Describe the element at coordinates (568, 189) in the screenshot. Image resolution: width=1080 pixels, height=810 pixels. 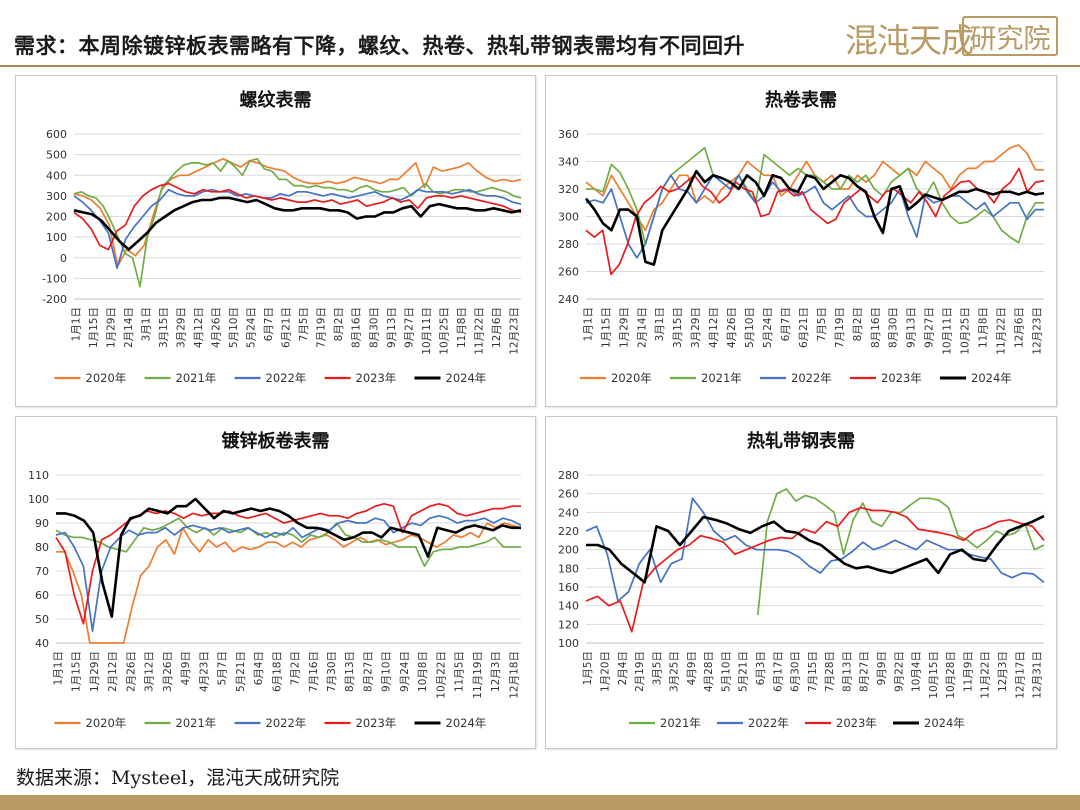
I see `y-tick-label: 320` at that location.